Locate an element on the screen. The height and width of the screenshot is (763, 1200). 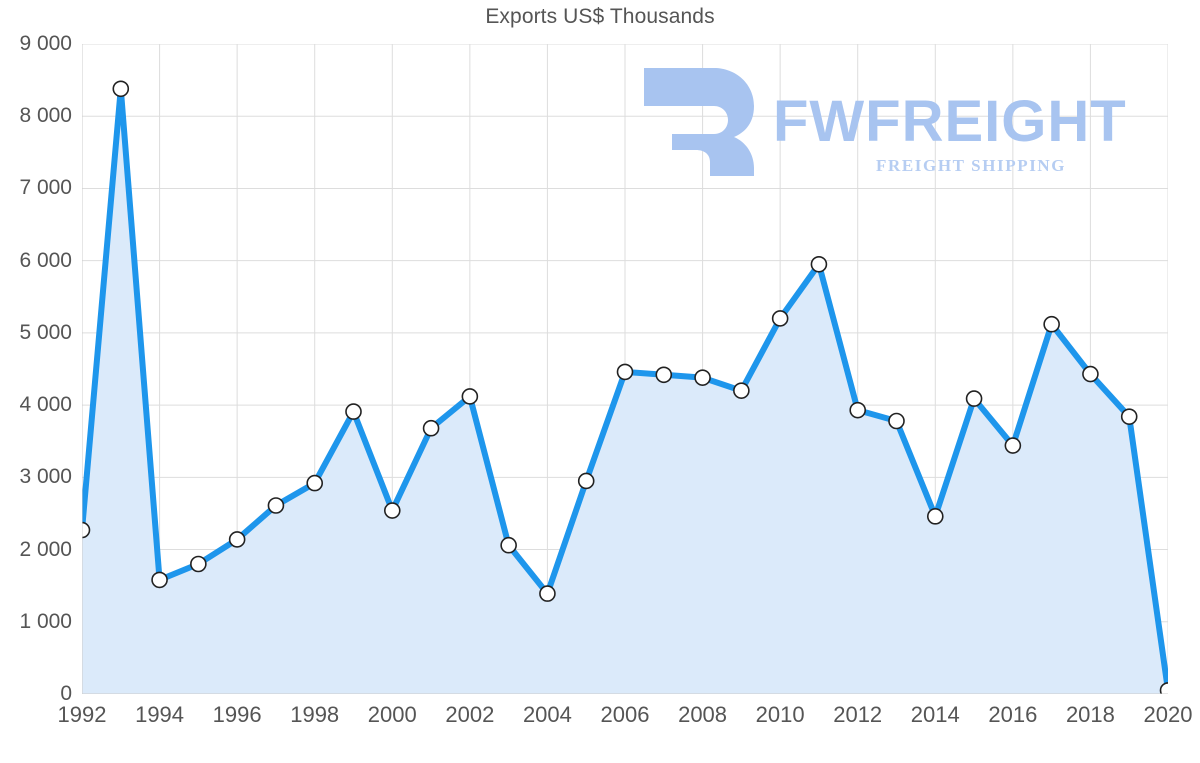
x-axis-tick-label: 2016 is located at coordinates (1013, 714).